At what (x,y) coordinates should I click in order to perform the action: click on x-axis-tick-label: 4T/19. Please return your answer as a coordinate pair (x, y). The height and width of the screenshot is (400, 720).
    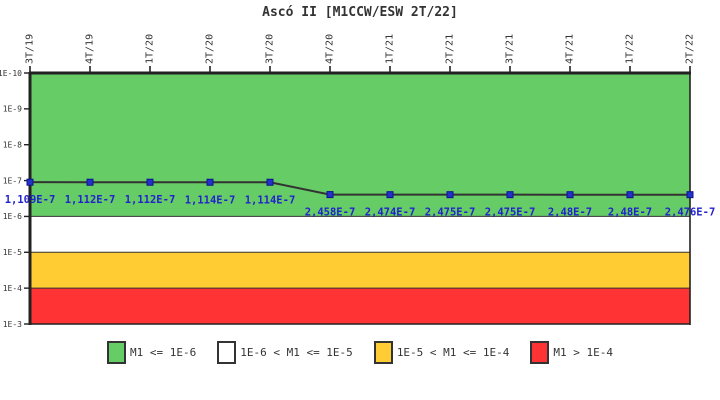
    Looking at the image, I should click on (90, 49).